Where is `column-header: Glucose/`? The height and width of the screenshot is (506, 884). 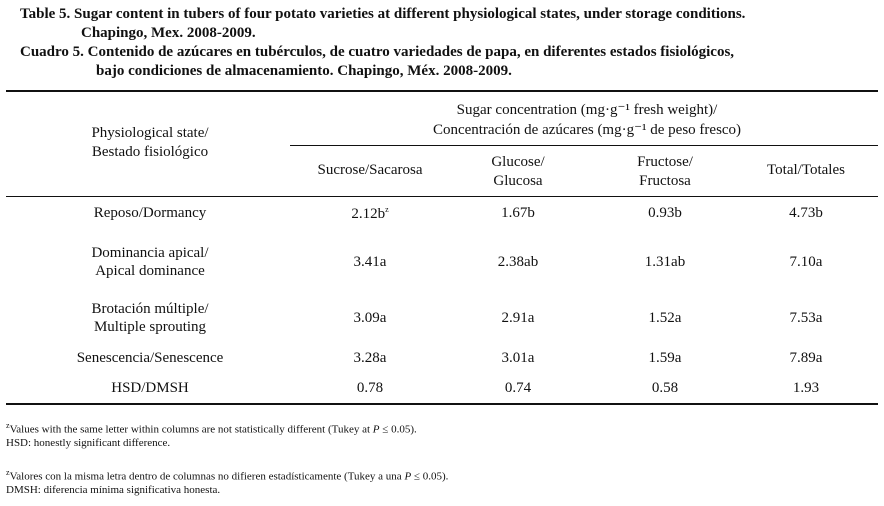
column-header: Glucose/ is located at coordinates (518, 162).